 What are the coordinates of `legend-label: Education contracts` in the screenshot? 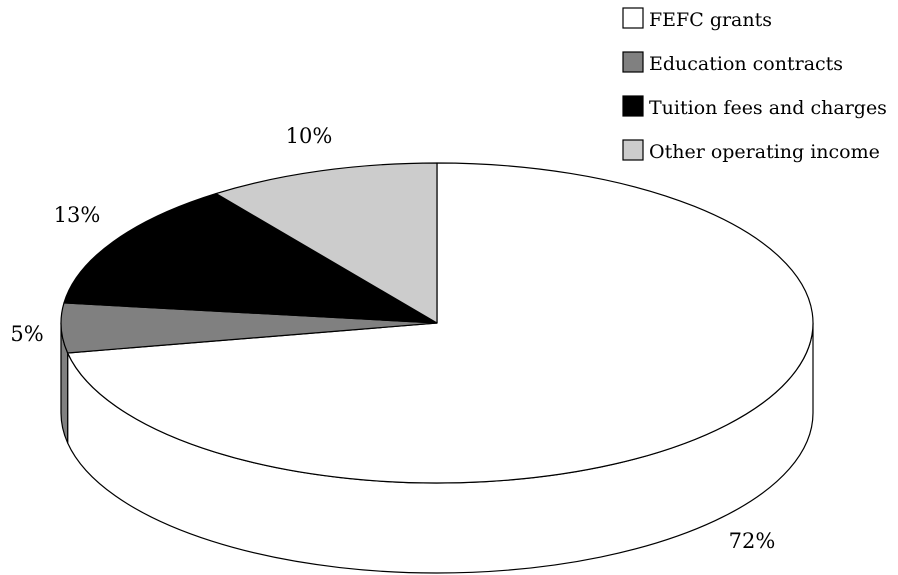 It's located at (746, 64).